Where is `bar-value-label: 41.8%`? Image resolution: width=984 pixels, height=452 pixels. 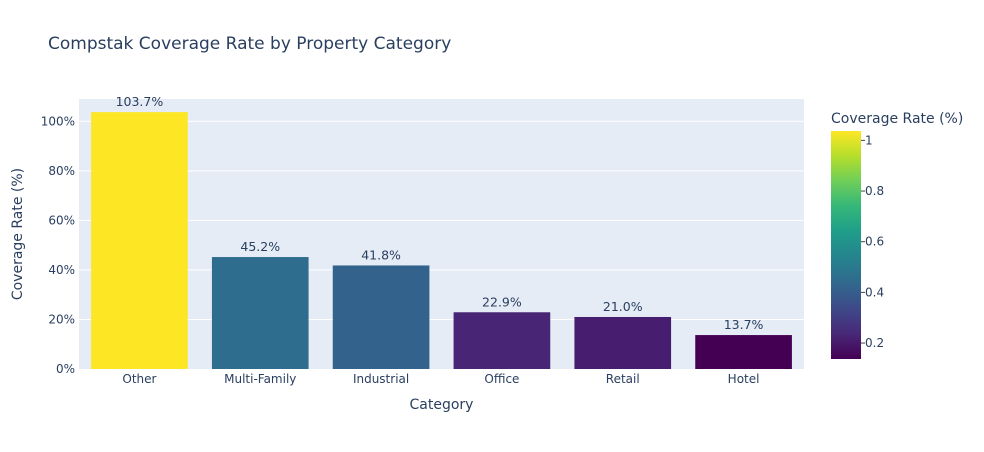 bar-value-label: 41.8% is located at coordinates (381, 254).